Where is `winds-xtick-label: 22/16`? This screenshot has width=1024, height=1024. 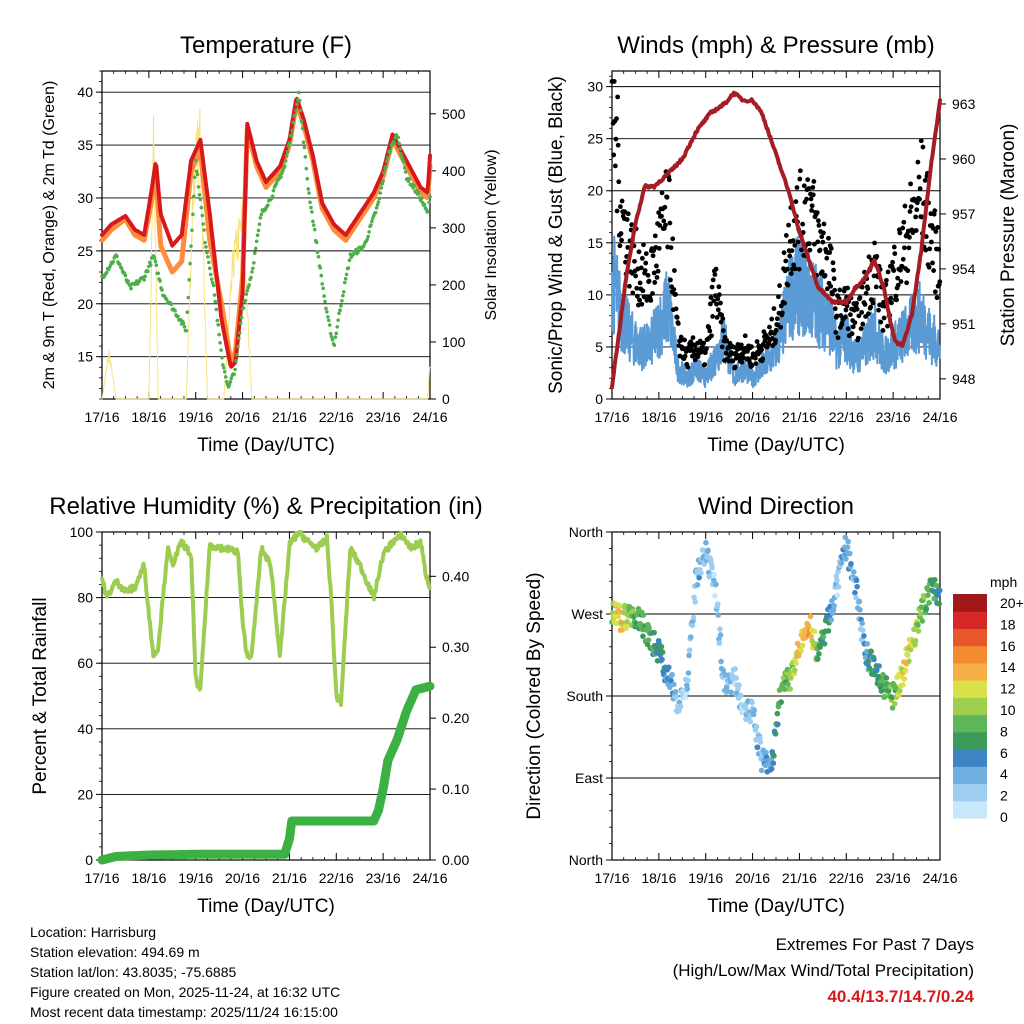 winds-xtick-label: 22/16 is located at coordinates (846, 417).